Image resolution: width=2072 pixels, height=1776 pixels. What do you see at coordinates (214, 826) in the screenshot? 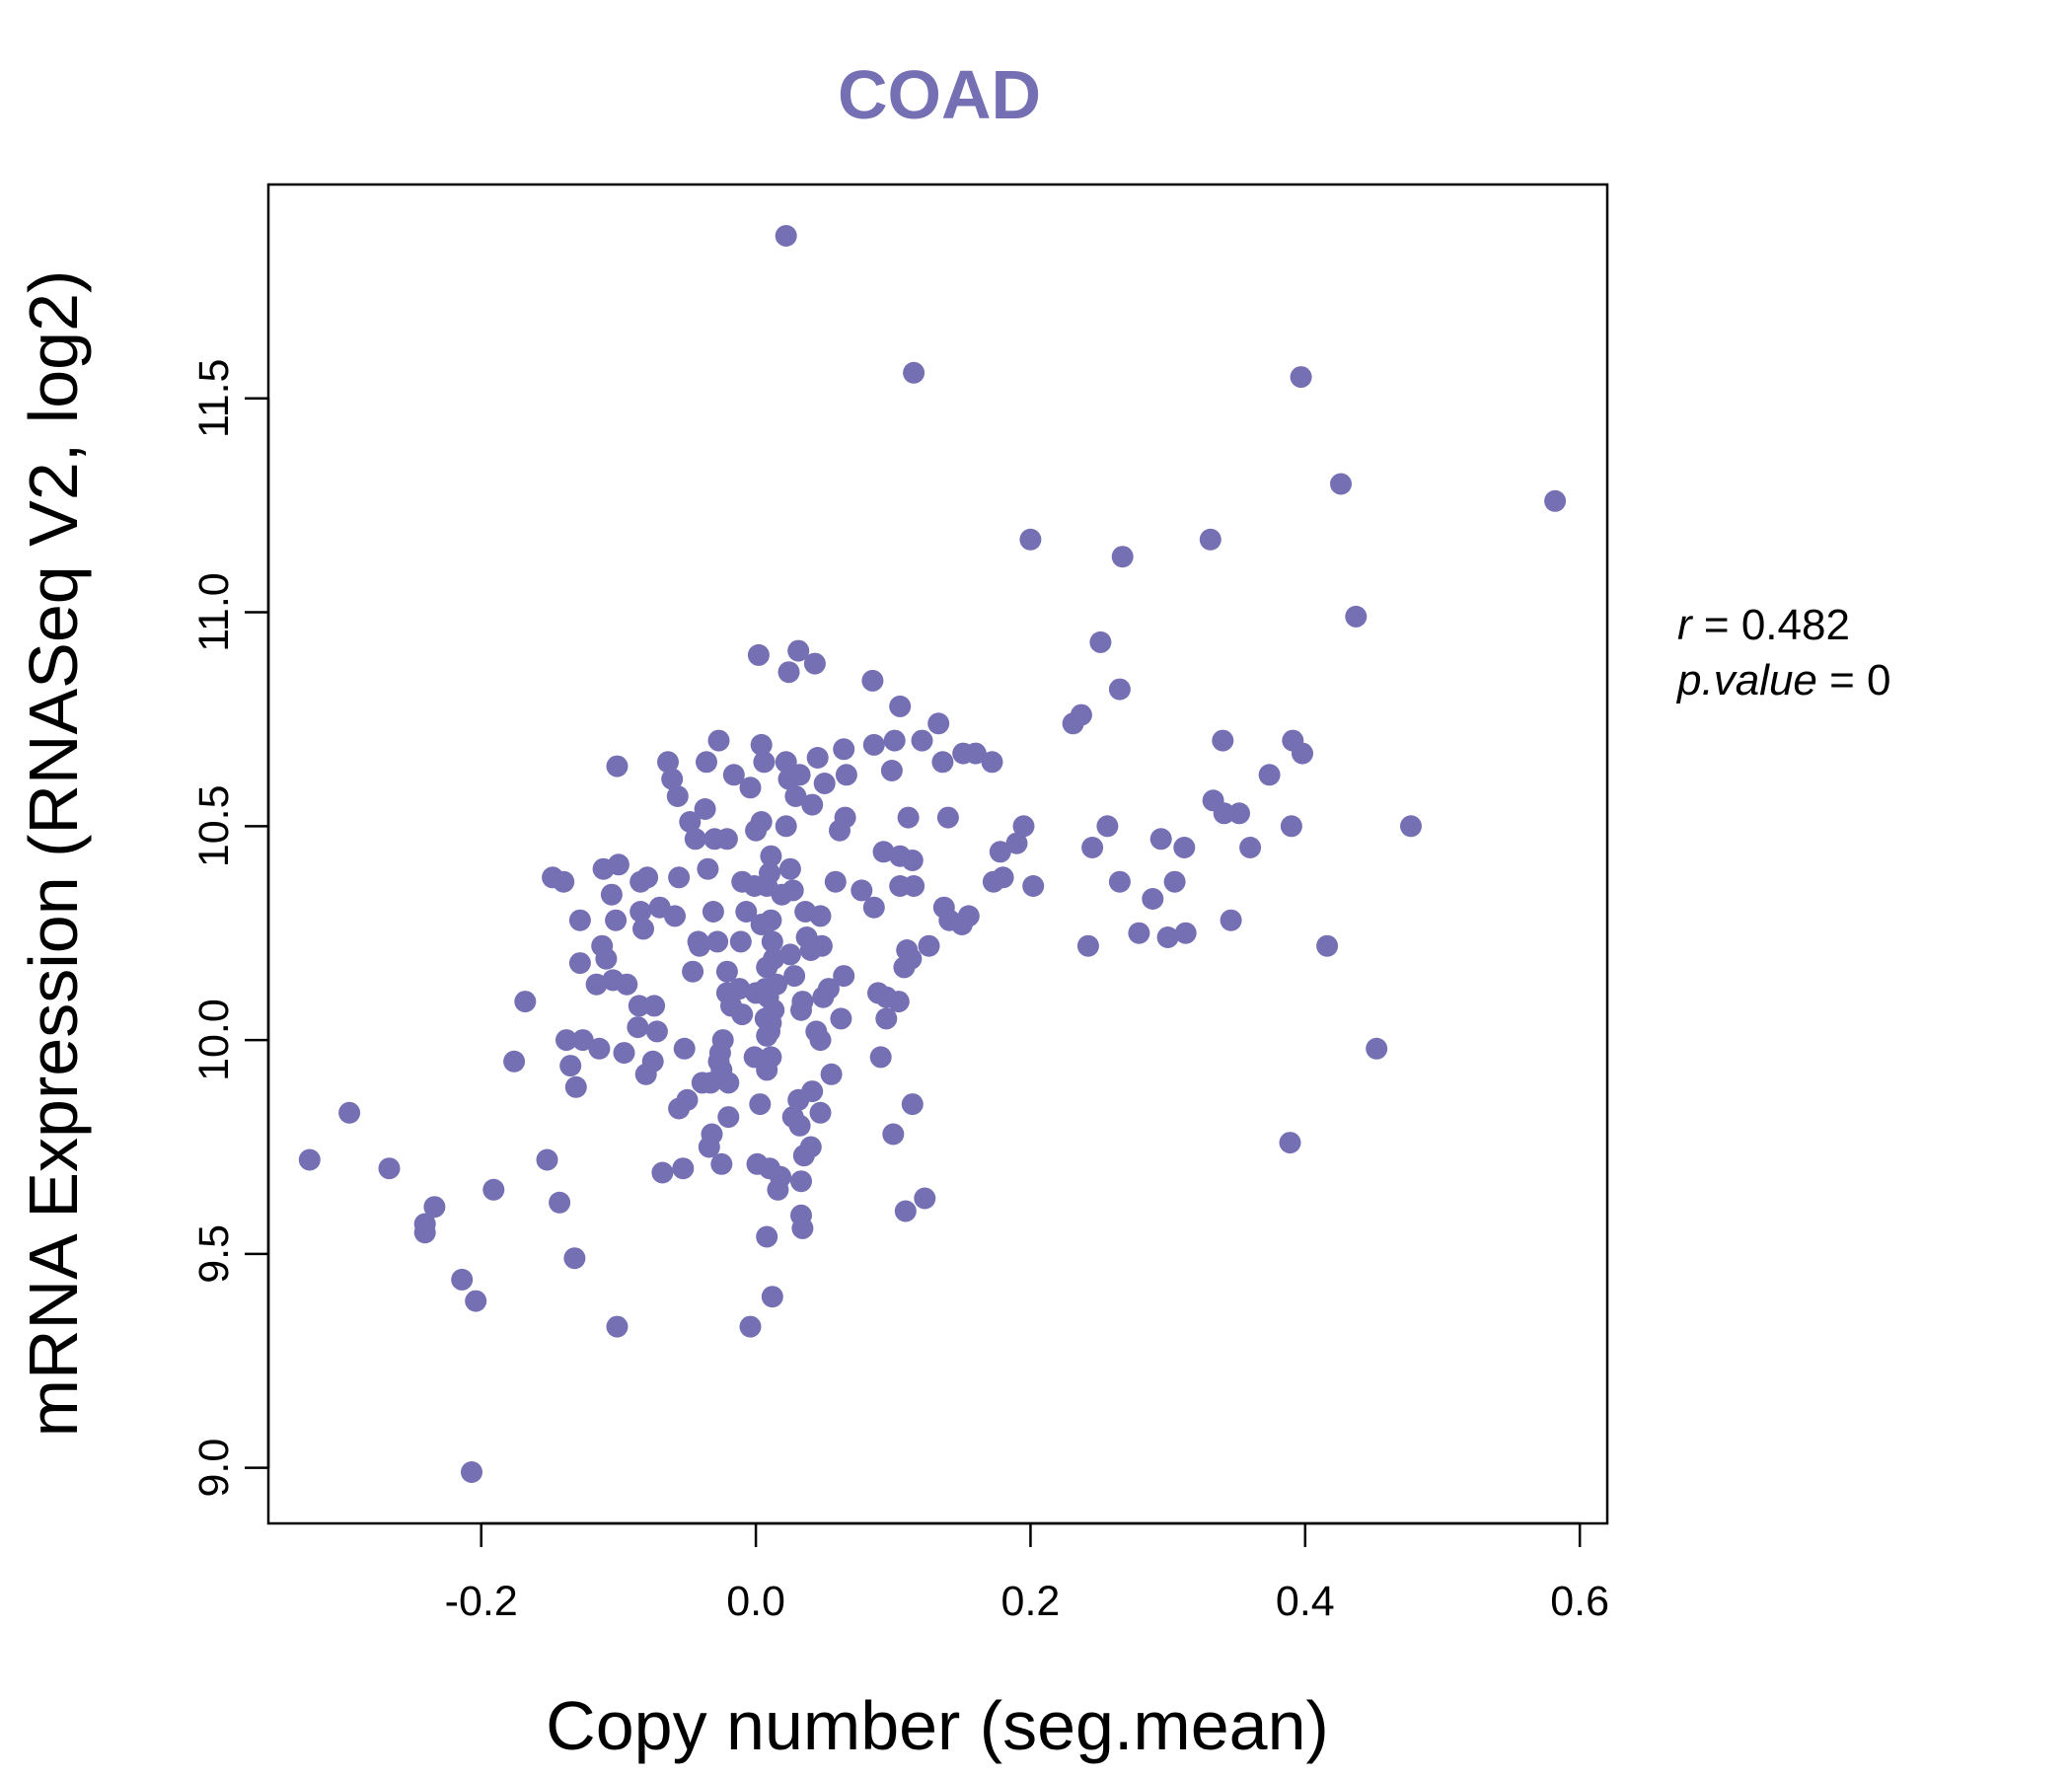
I see `y-tick-label: 10.5` at bounding box center [214, 826].